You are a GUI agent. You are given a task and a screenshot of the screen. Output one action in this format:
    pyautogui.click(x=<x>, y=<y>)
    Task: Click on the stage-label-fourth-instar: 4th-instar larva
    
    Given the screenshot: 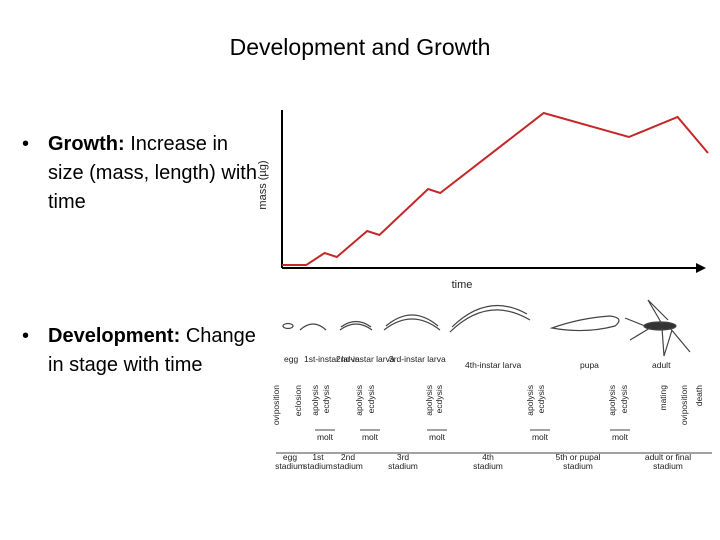 What is the action you would take?
    pyautogui.click(x=493, y=365)
    